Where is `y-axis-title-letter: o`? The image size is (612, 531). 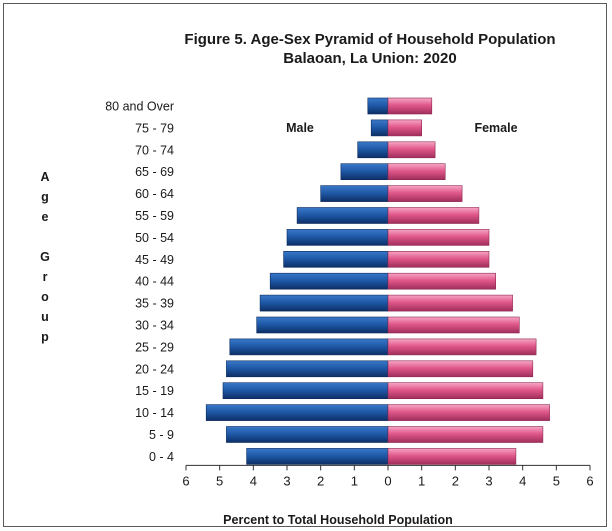 y-axis-title-letter: o is located at coordinates (45, 297).